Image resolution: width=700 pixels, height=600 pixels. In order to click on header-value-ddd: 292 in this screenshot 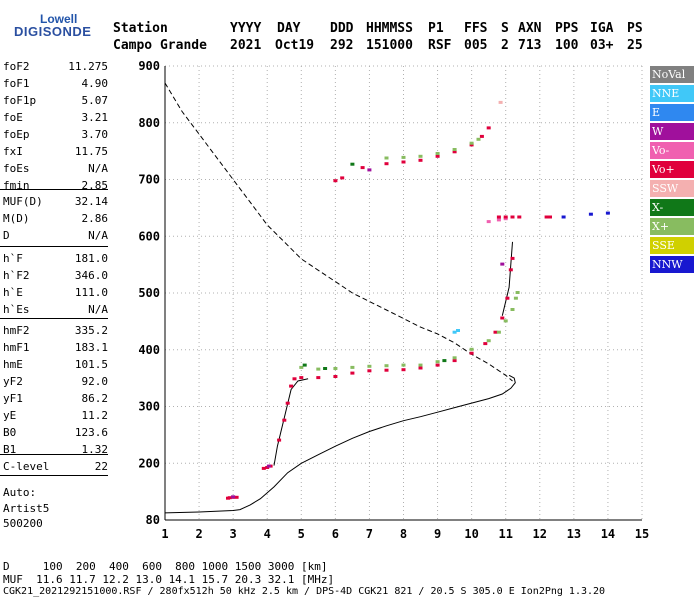, I will do `click(342, 45)`.